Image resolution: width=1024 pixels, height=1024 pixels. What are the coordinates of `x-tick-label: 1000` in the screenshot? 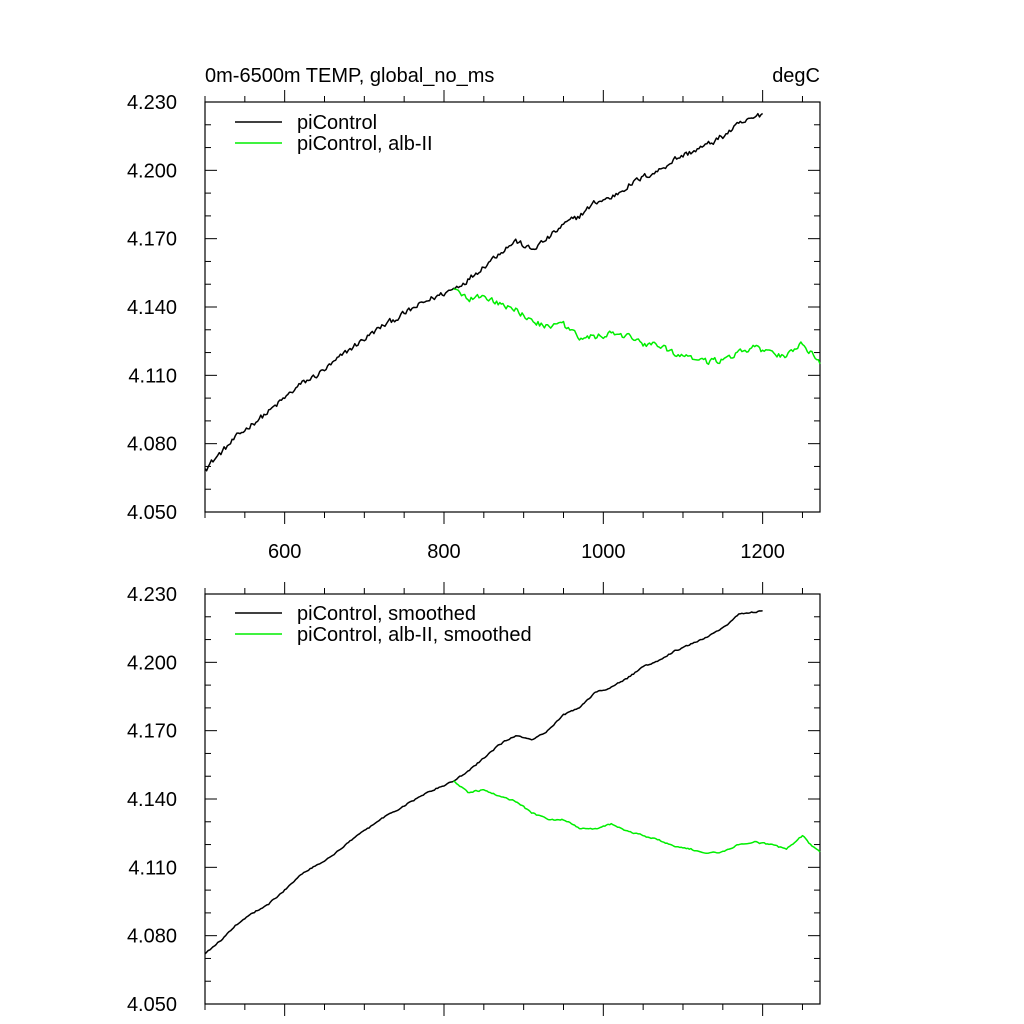 It's located at (603, 552).